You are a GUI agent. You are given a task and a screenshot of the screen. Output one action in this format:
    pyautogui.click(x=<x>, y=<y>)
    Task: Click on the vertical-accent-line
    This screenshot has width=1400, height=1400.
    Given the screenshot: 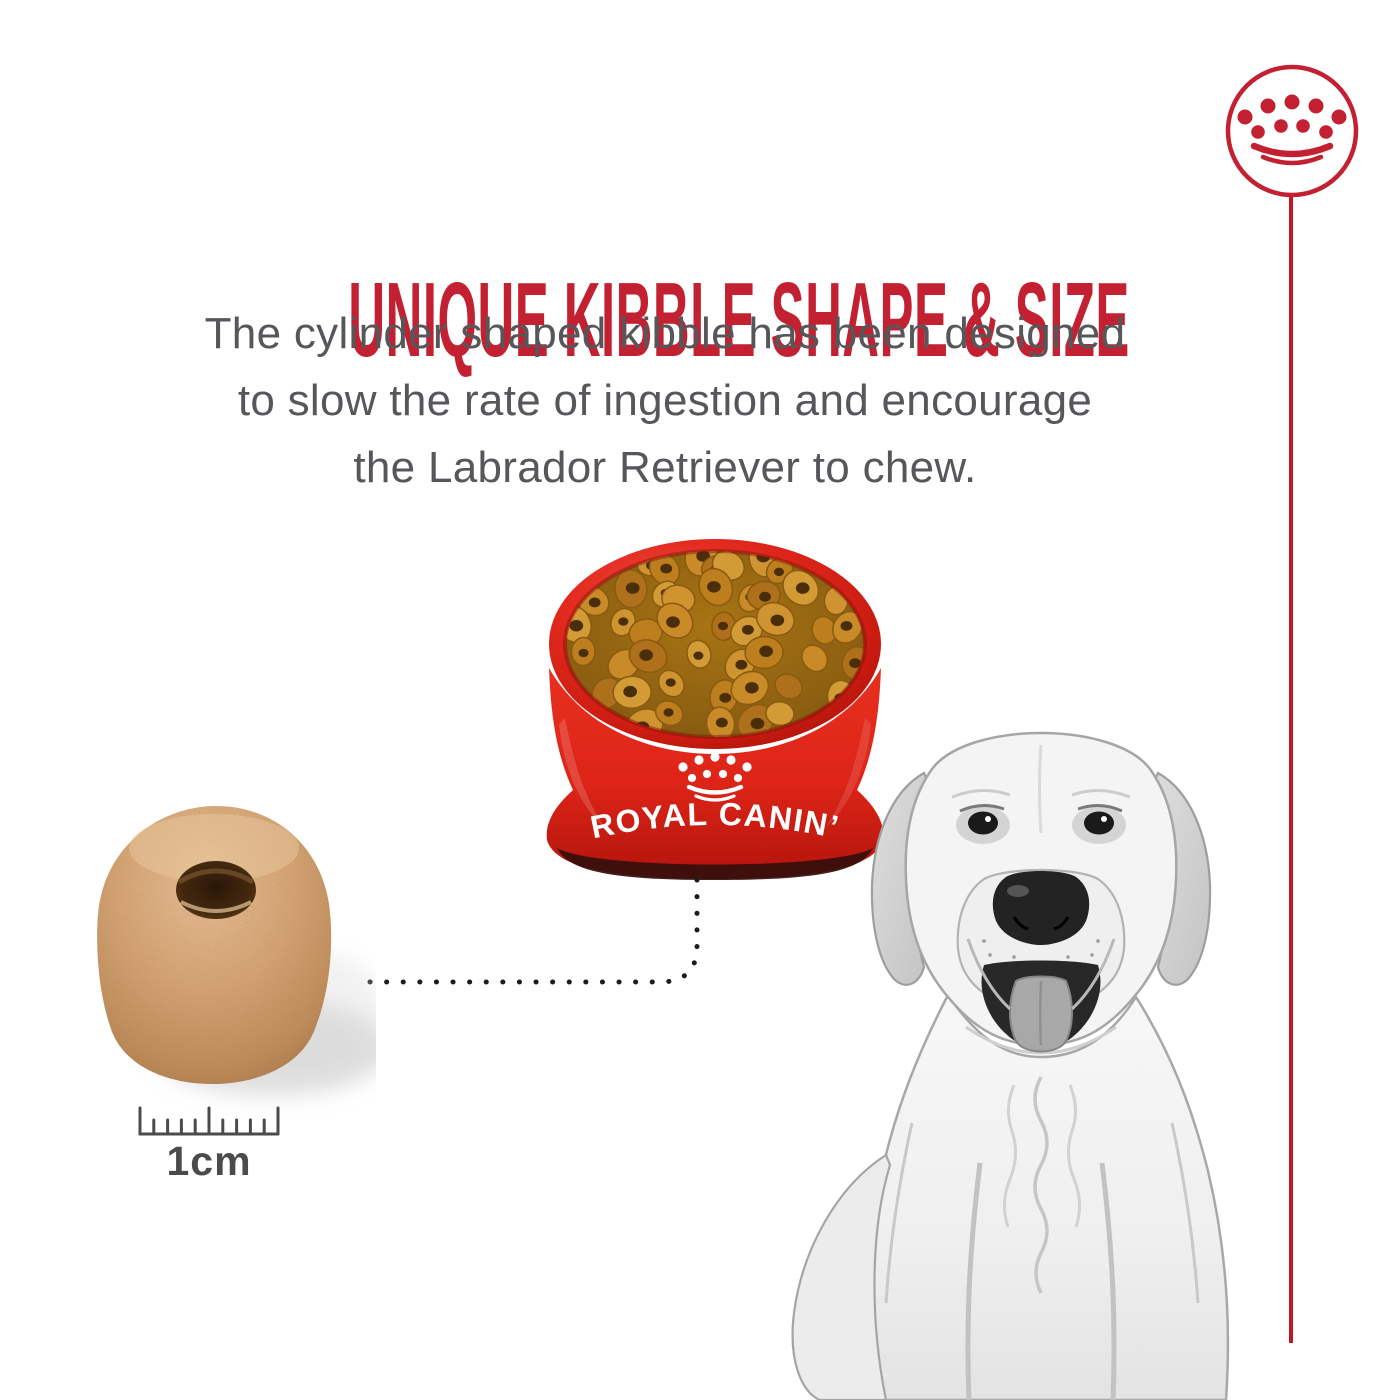 What is the action you would take?
    pyautogui.click(x=1291, y=770)
    